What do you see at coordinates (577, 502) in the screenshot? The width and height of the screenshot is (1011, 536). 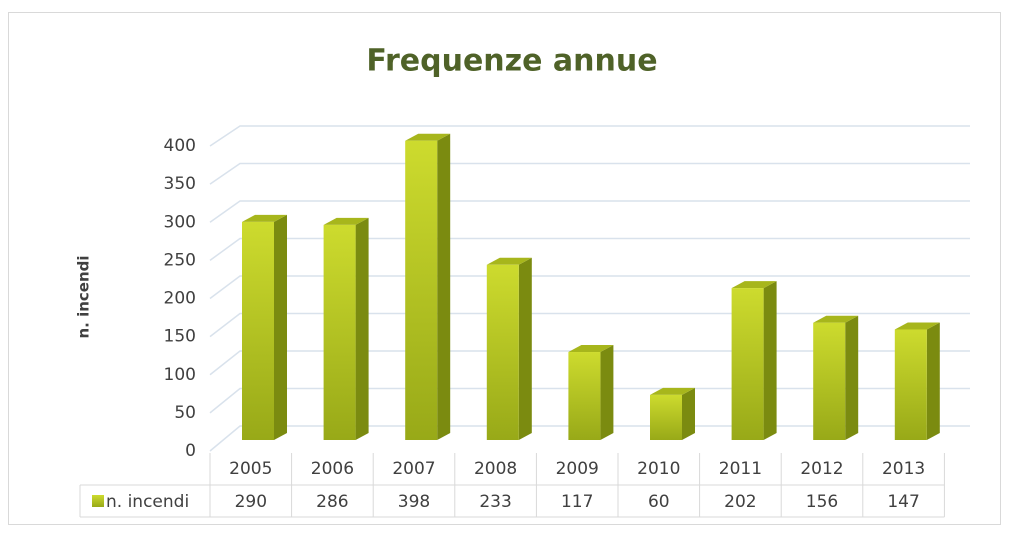 I see `table-value: 117` at bounding box center [577, 502].